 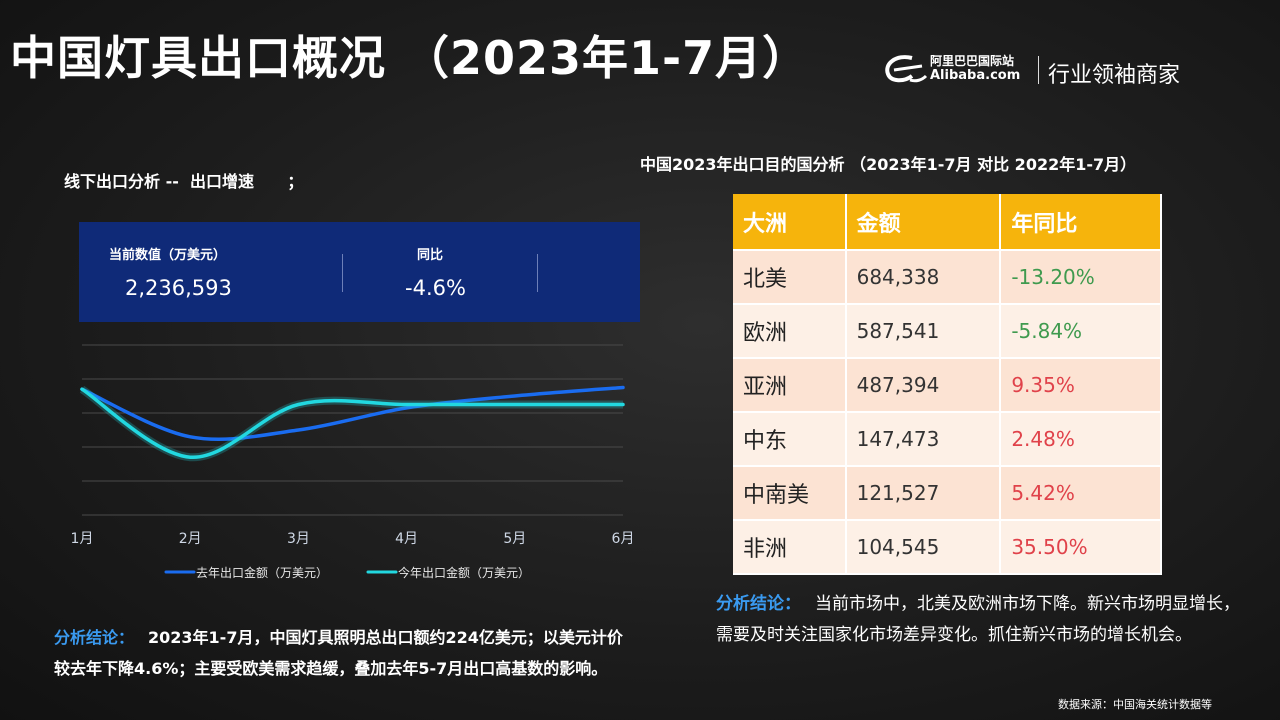 What do you see at coordinates (888, 164) in the screenshot?
I see `right-subtitle: 中国2023年出口目的国分析 （2023年1-7月 对比 2022年1-7月）` at bounding box center [888, 164].